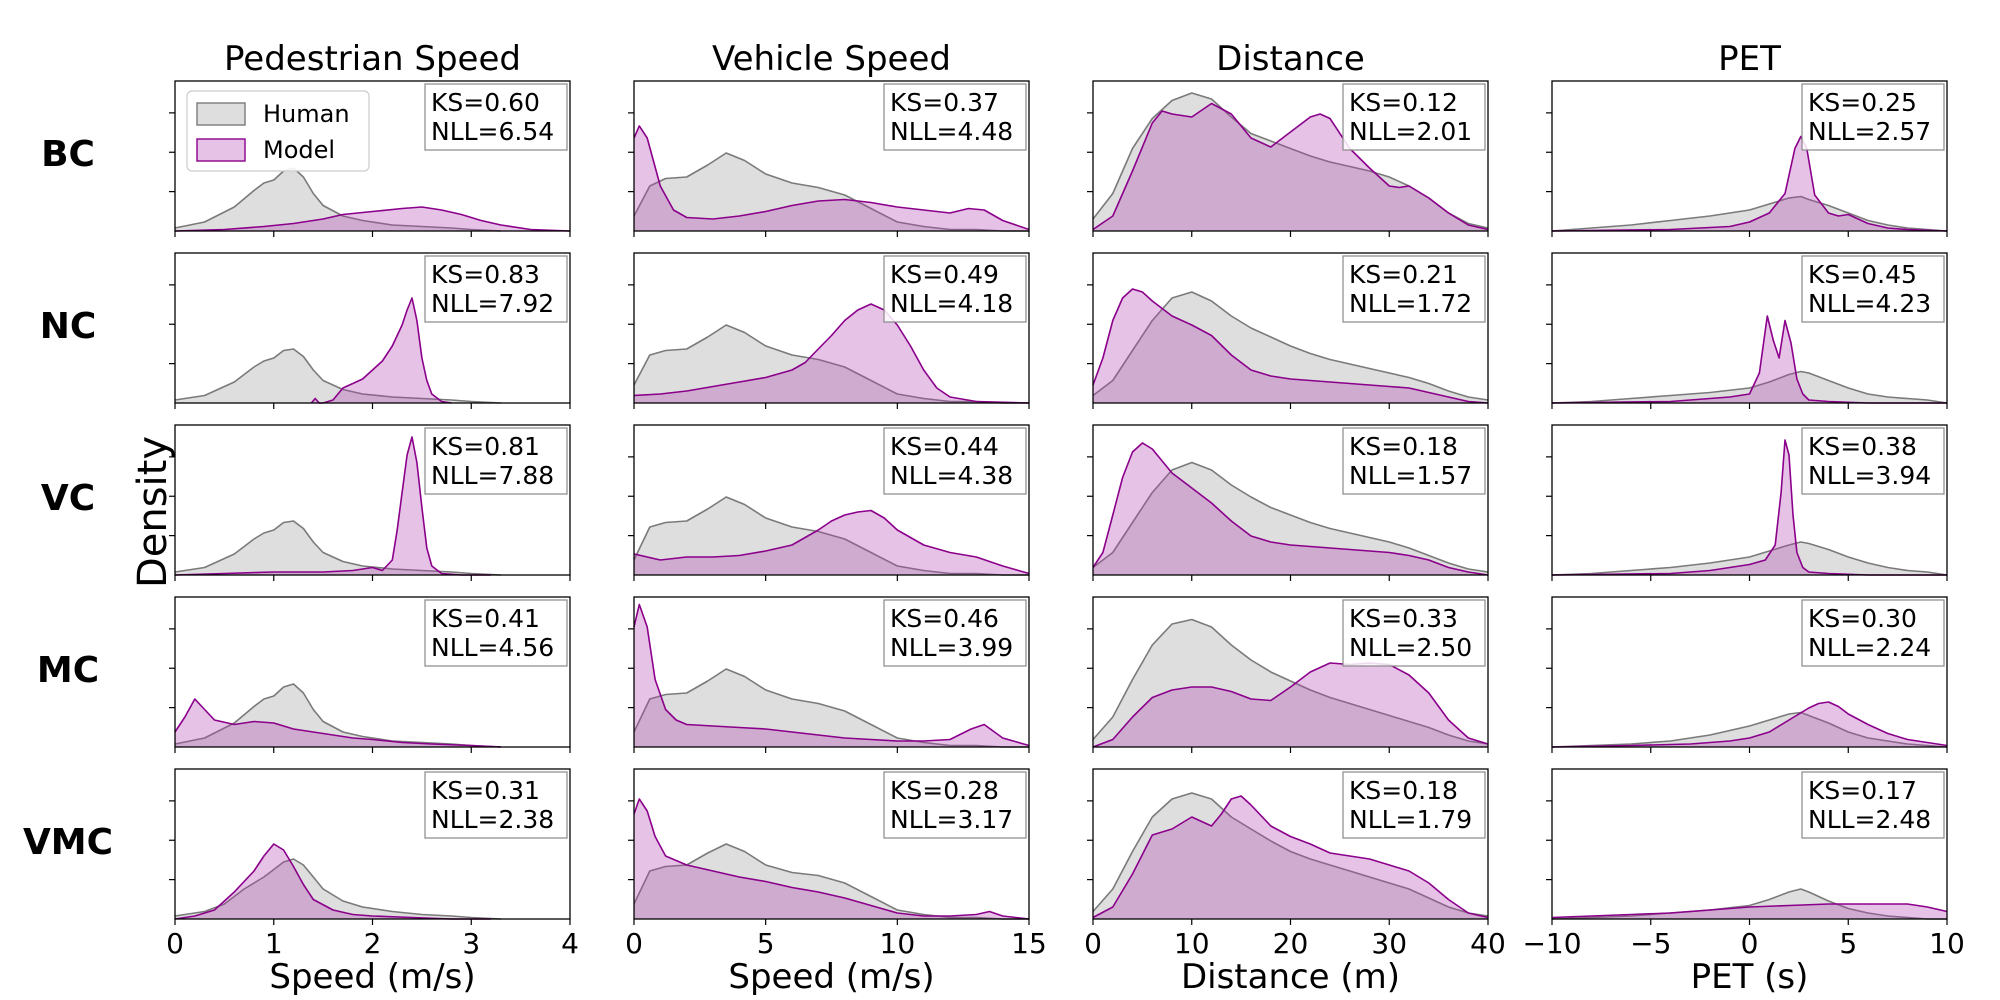  I want to click on x-tick-label: −10, so click(1551, 943).